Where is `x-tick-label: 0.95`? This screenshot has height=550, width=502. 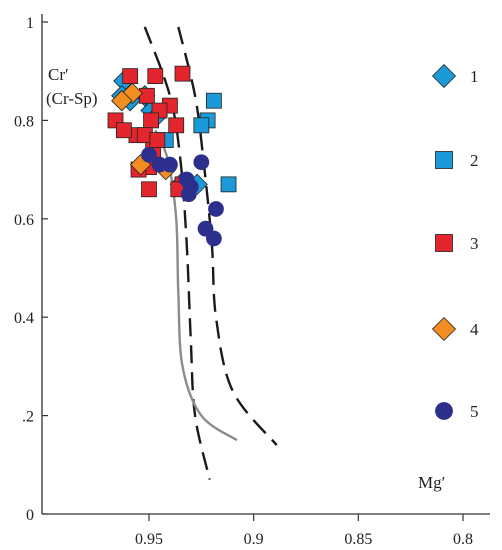 x-tick-label: 0.95 is located at coordinates (149, 539).